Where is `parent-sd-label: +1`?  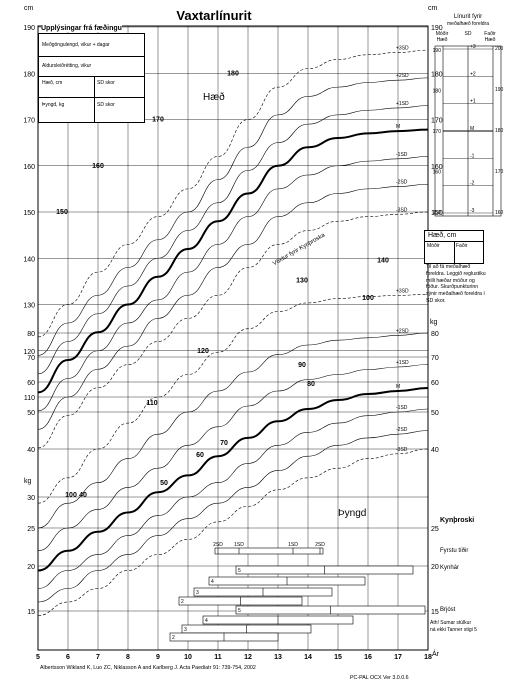
parent-sd-label: +1 is located at coordinates (473, 102).